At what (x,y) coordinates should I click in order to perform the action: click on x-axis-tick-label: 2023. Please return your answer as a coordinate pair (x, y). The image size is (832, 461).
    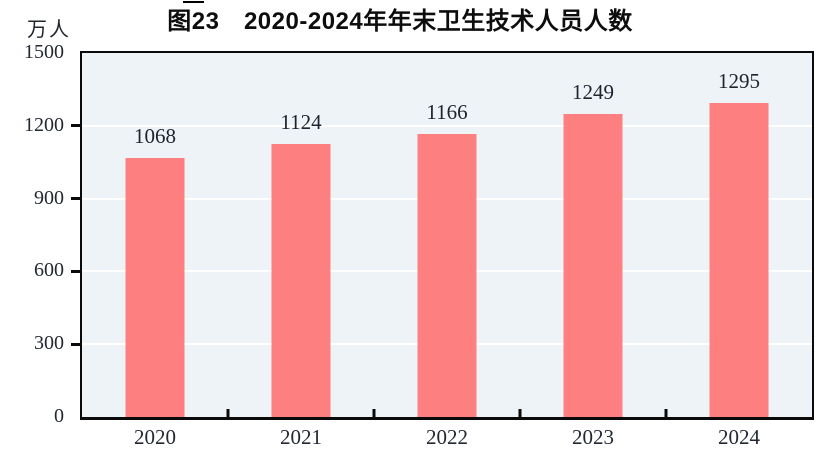
    Looking at the image, I should click on (593, 437).